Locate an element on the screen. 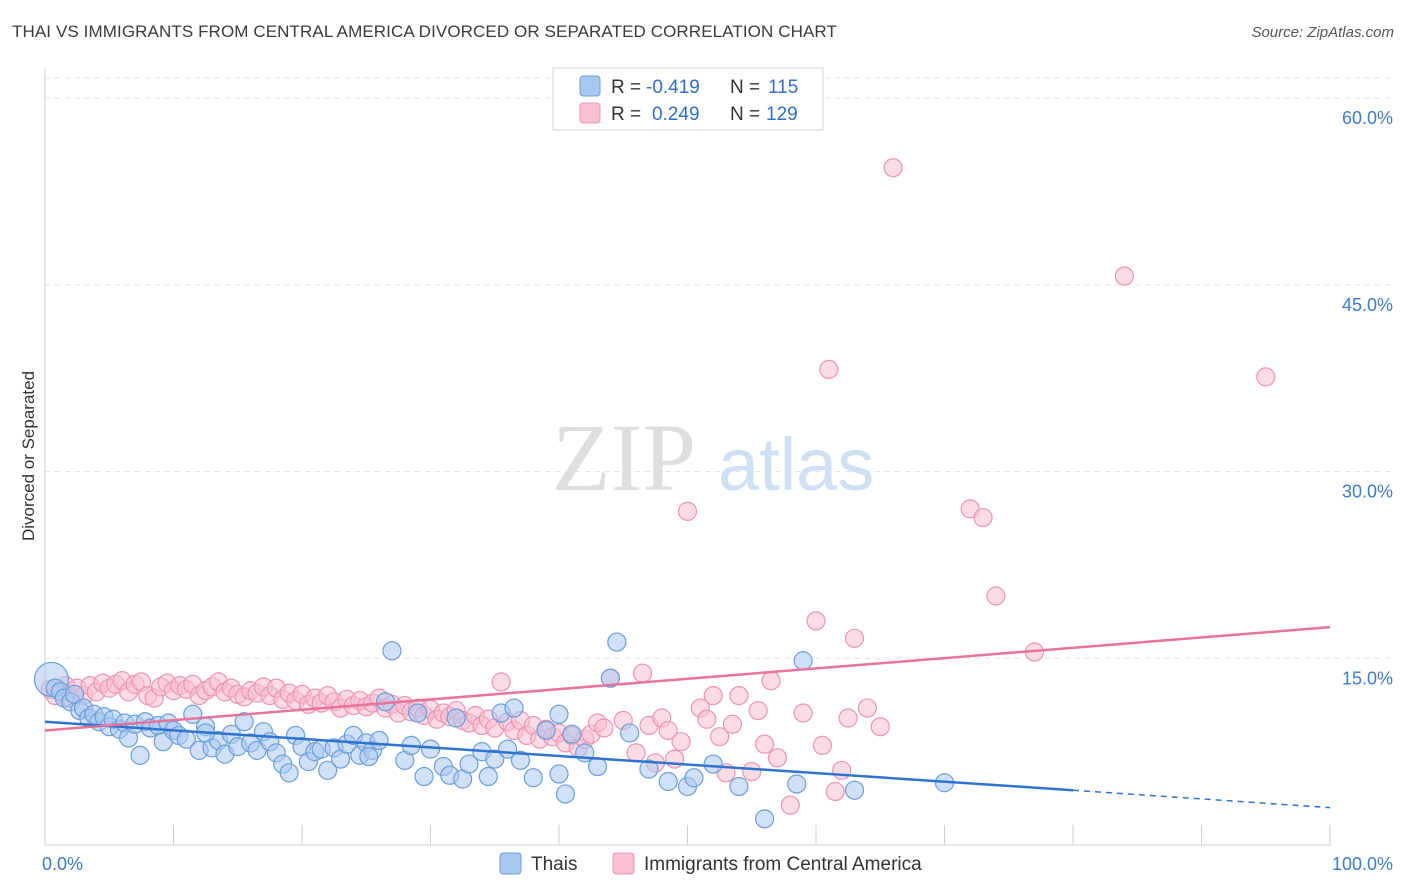 Image resolution: width=1406 pixels, height=892 pixels. series-legend-swatch-thais is located at coordinates (510, 863).